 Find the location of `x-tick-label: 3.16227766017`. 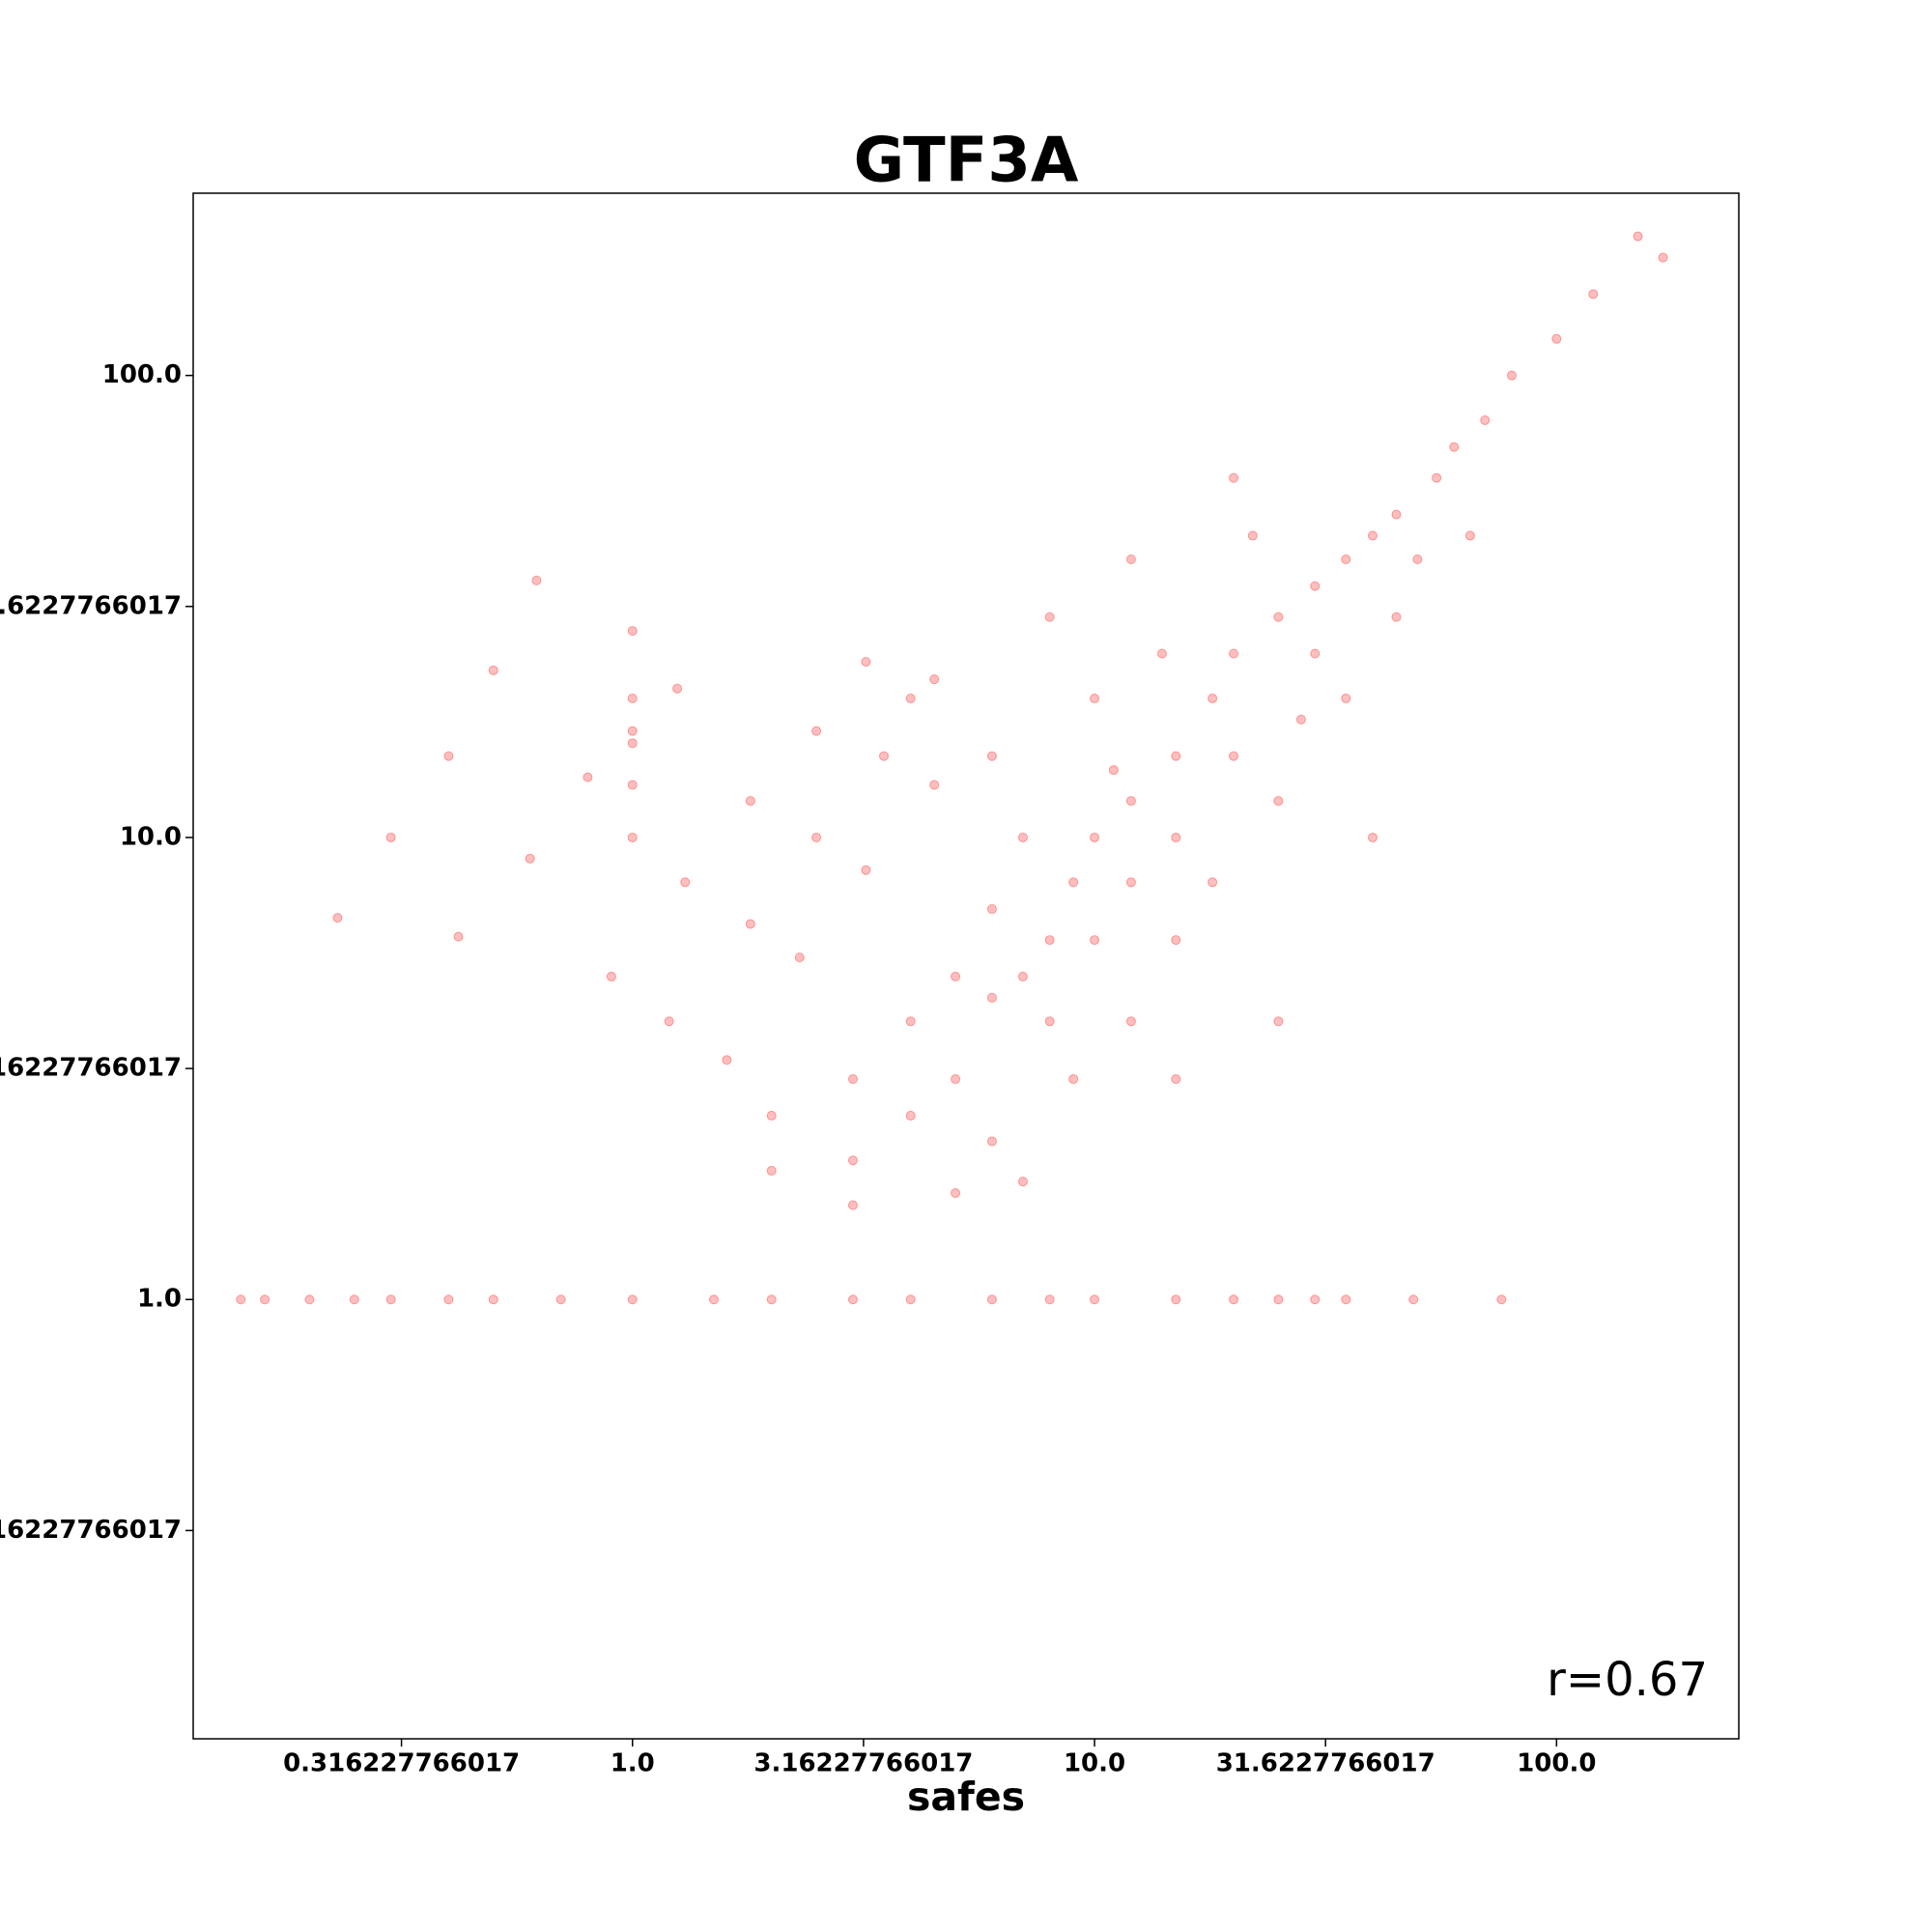

x-tick-label: 3.16227766017 is located at coordinates (863, 1763).